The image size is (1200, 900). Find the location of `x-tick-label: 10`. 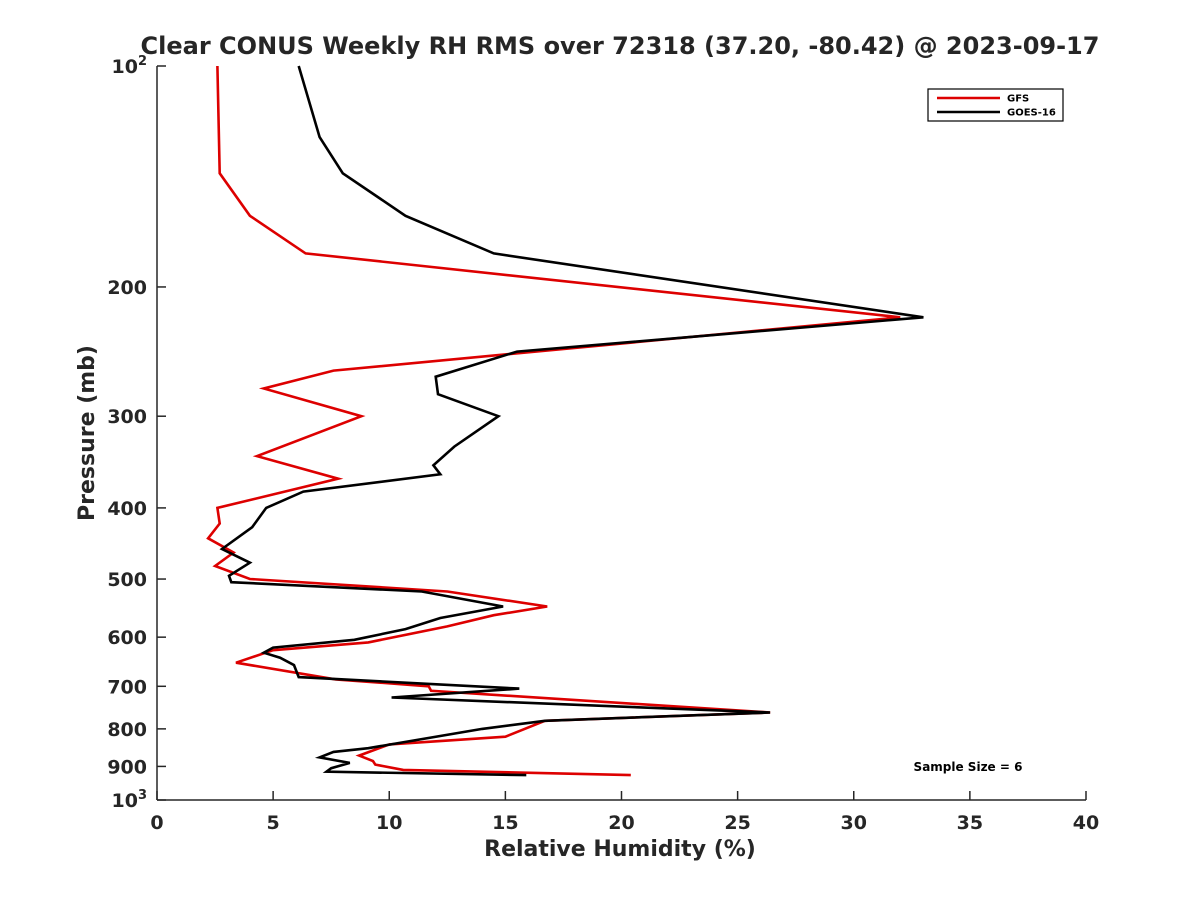

x-tick-label: 10 is located at coordinates (389, 823).